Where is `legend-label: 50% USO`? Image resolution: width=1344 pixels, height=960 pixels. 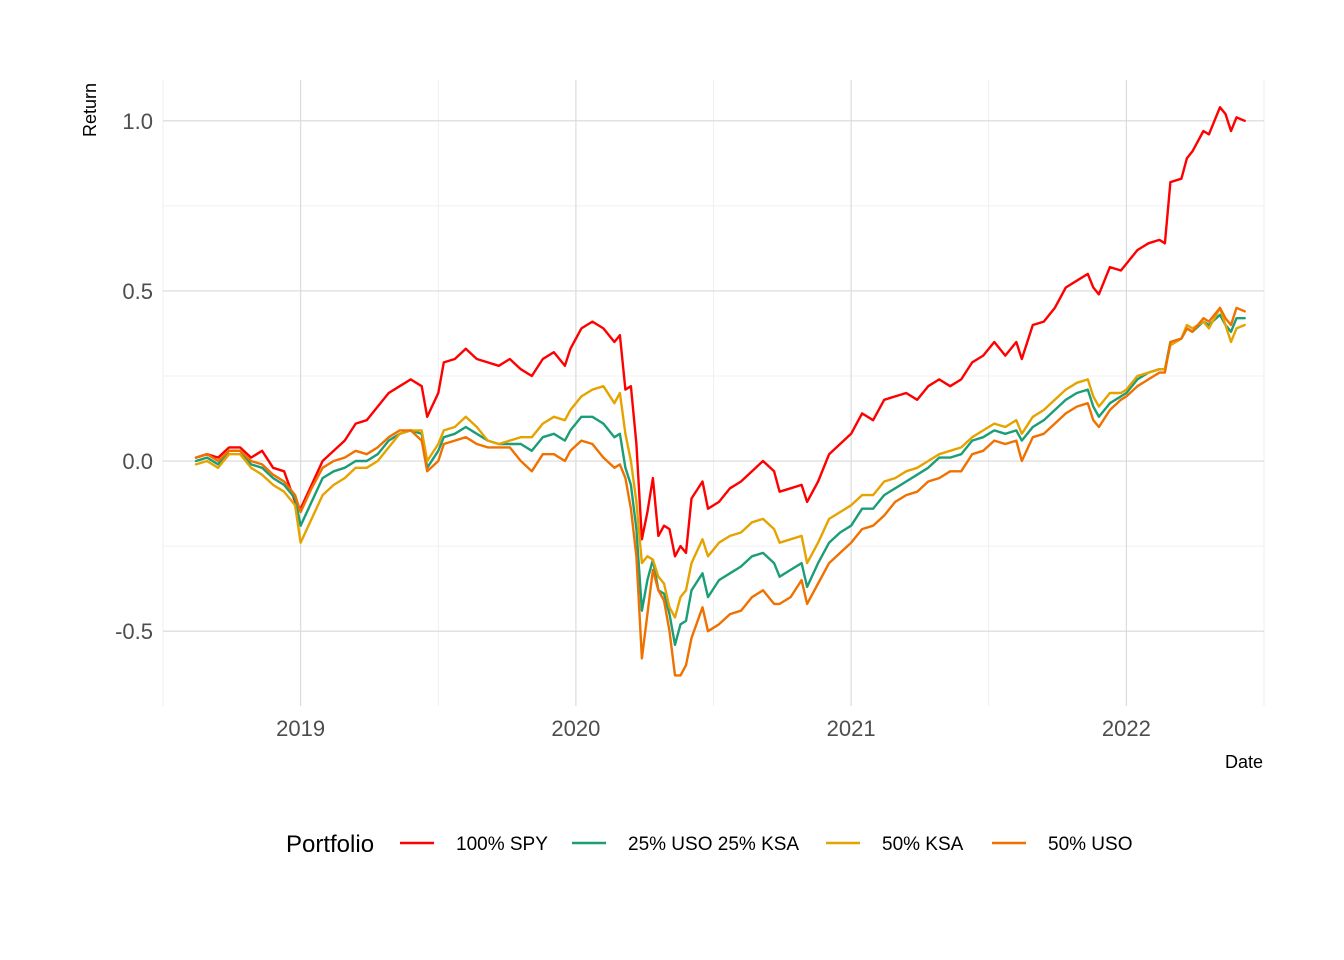
legend-label: 50% USO is located at coordinates (1090, 844).